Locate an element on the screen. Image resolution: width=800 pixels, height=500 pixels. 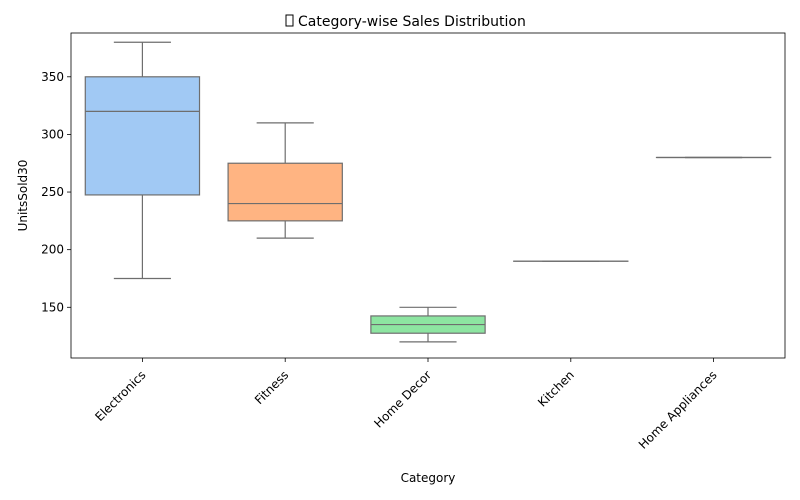
box-fitness is located at coordinates (285, 180).